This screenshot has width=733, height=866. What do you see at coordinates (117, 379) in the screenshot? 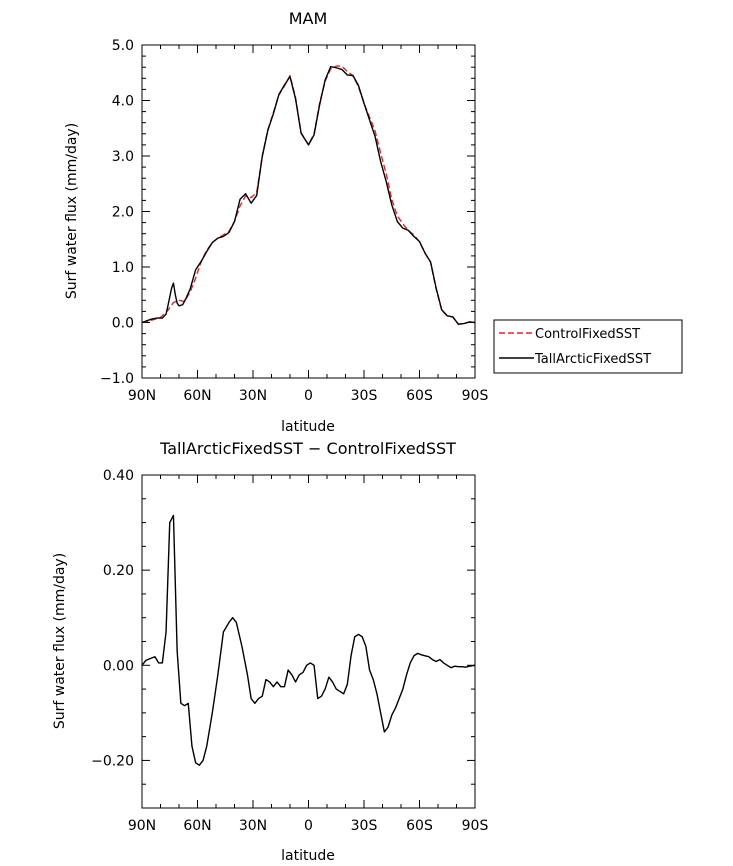
I see `y-tick-label: −1.0` at bounding box center [117, 379].